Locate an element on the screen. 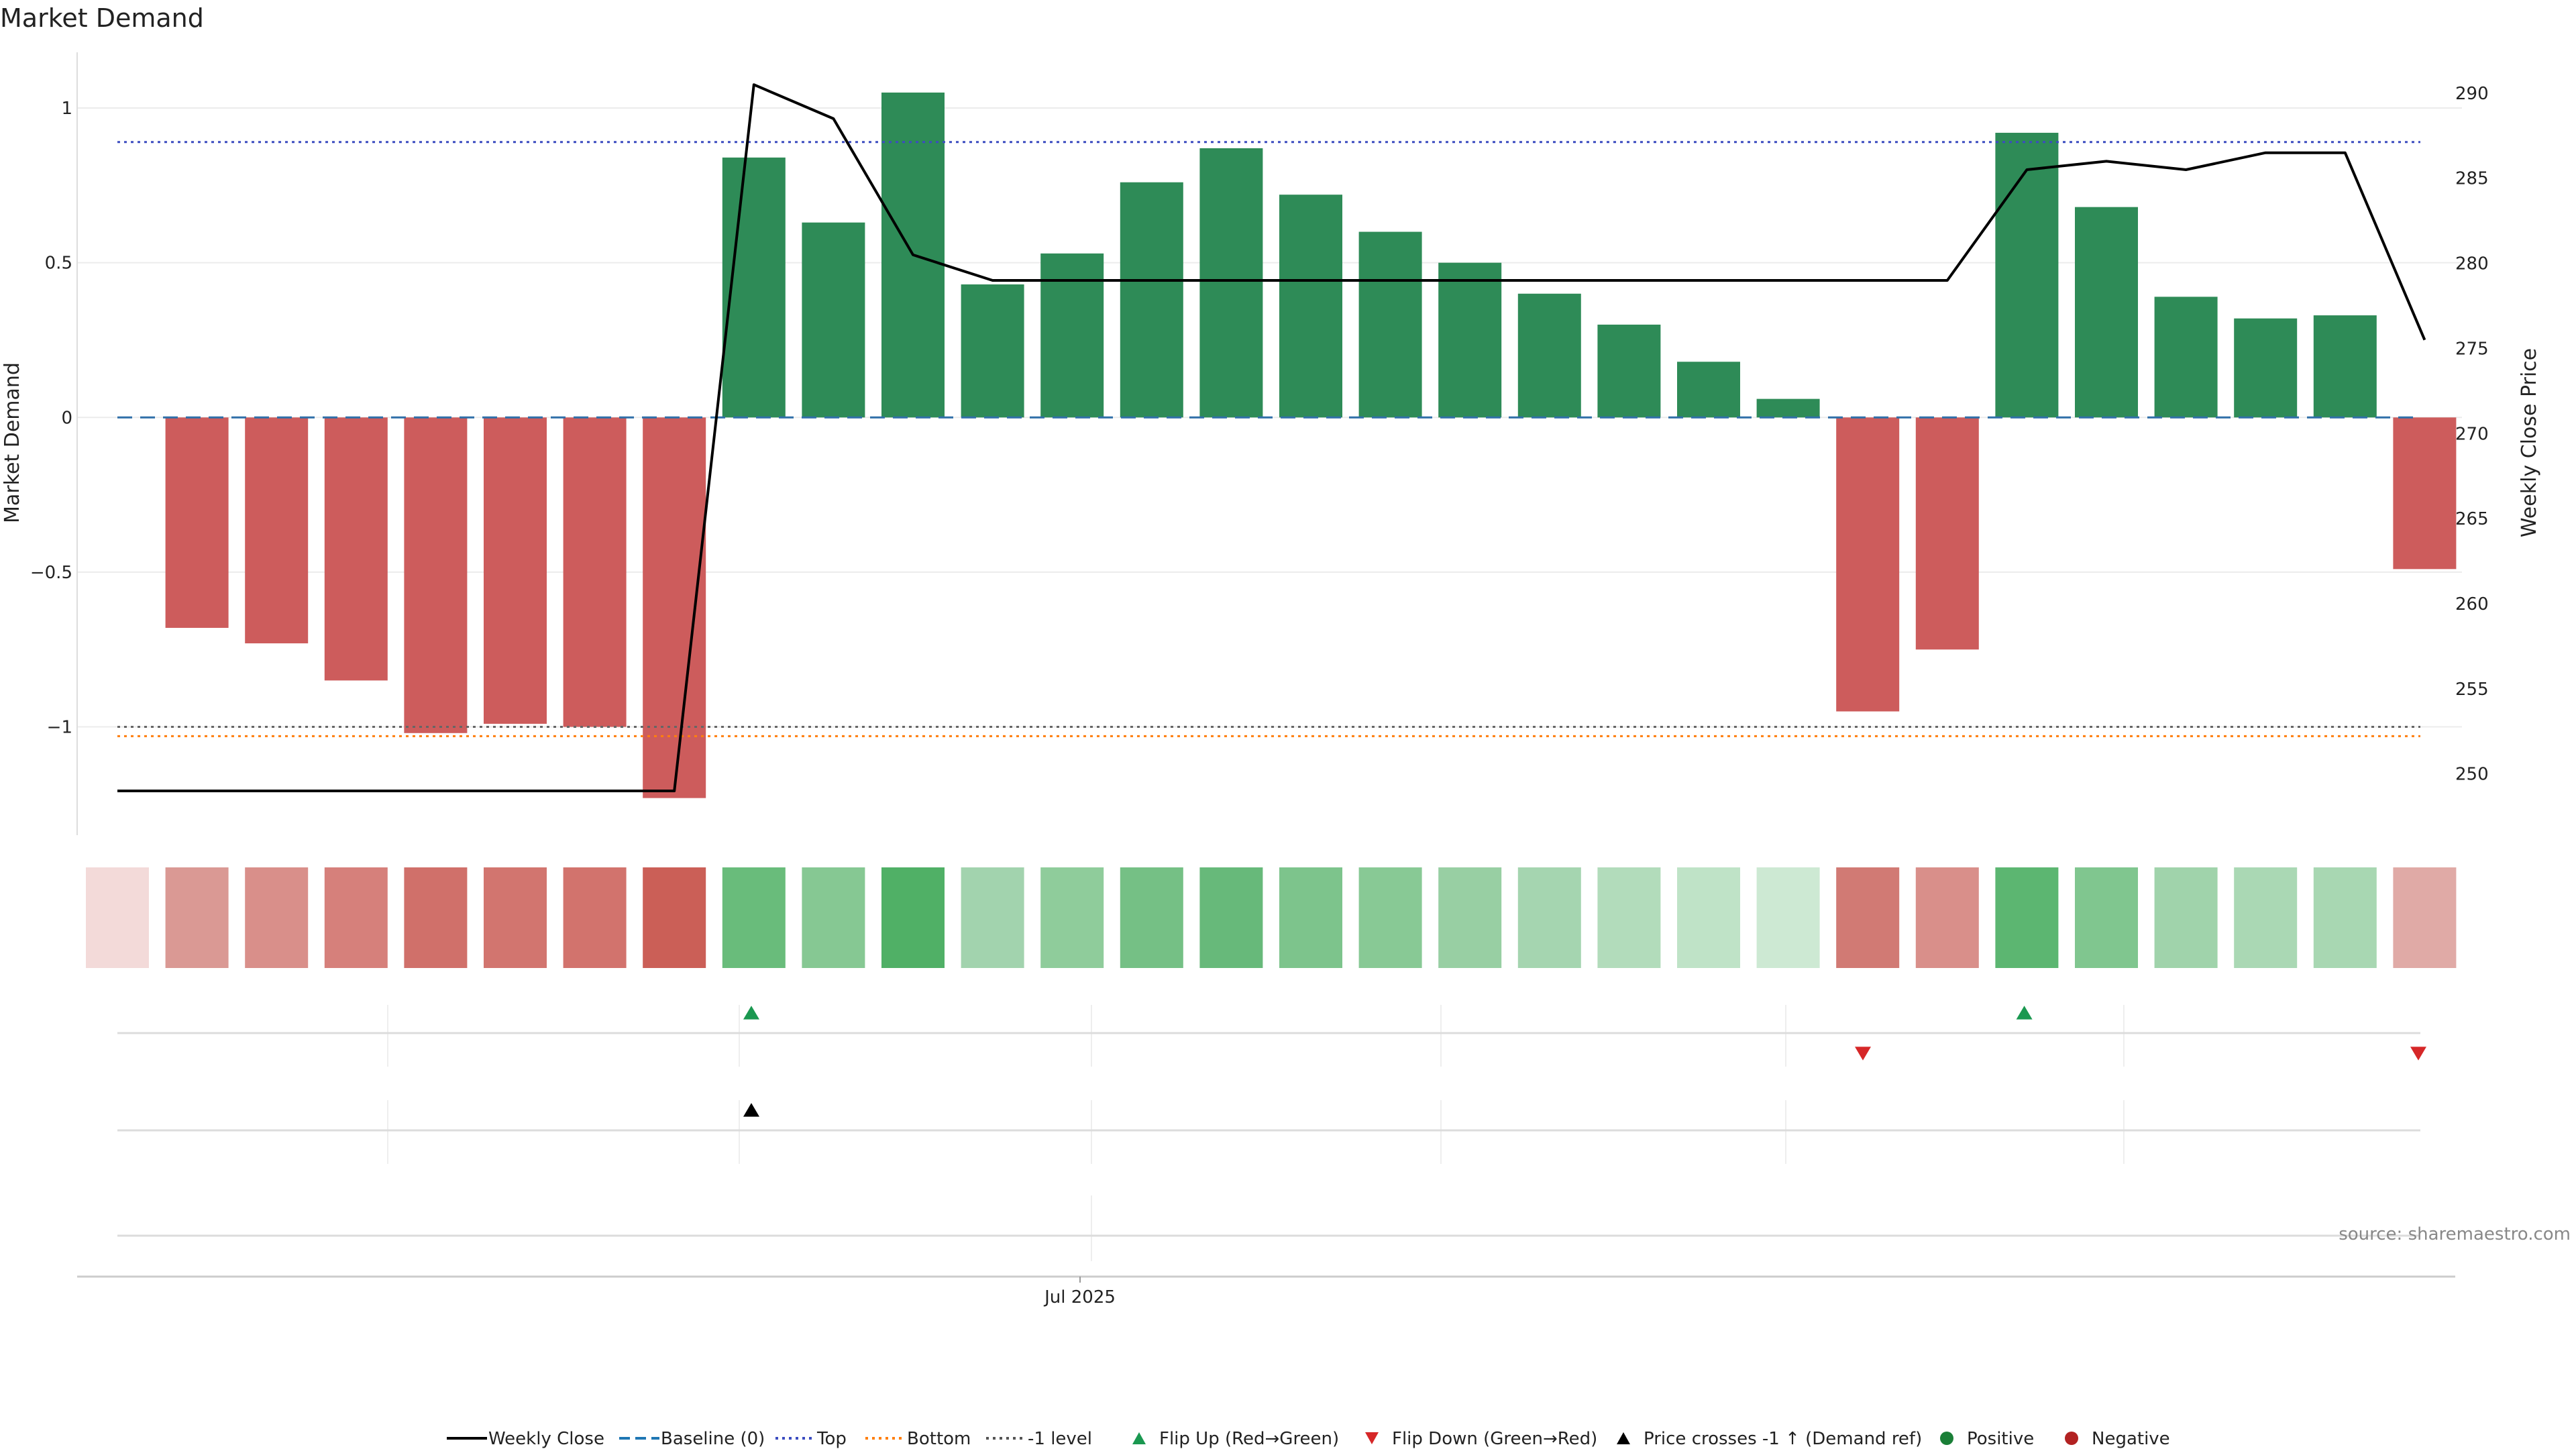 This screenshot has height=1449, width=2576. legend-label-8: Positive is located at coordinates (2000, 1439).